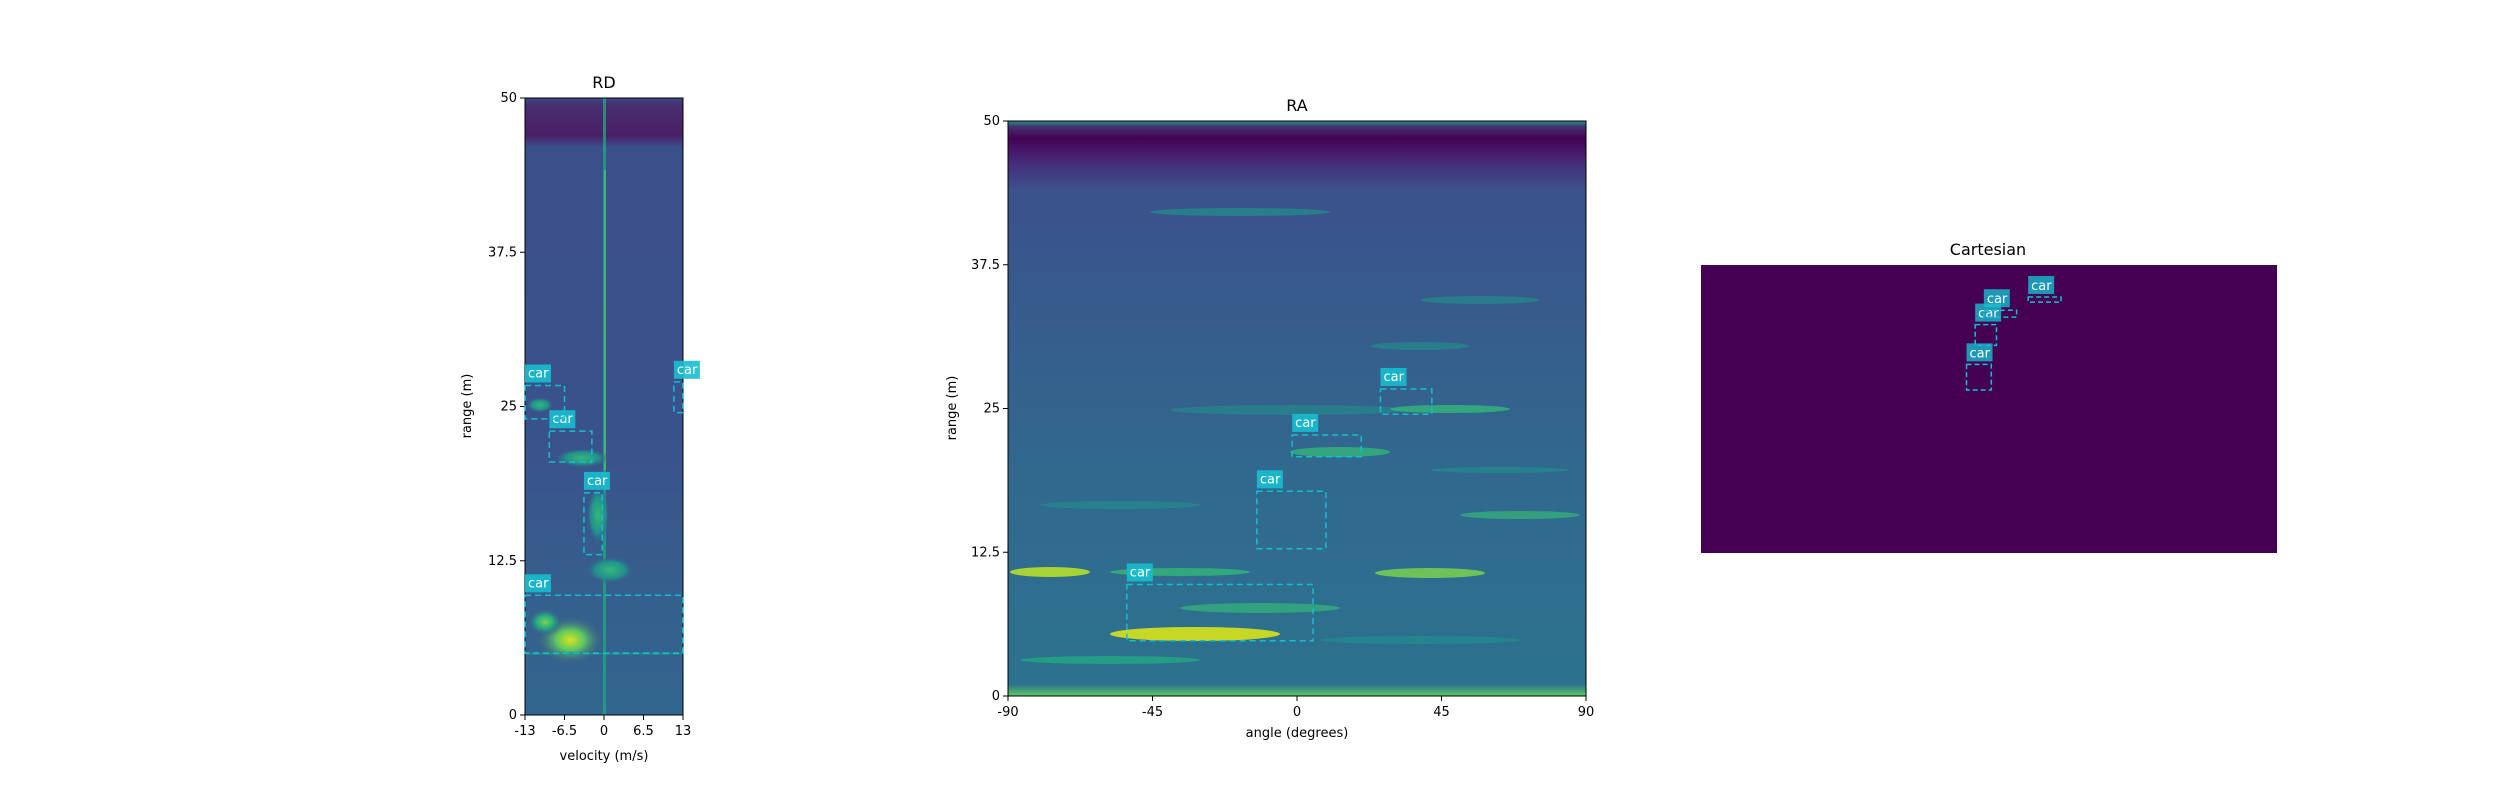 The width and height of the screenshot is (2500, 800). Describe the element at coordinates (1441, 712) in the screenshot. I see `ra-x-tick-label: 45` at that location.